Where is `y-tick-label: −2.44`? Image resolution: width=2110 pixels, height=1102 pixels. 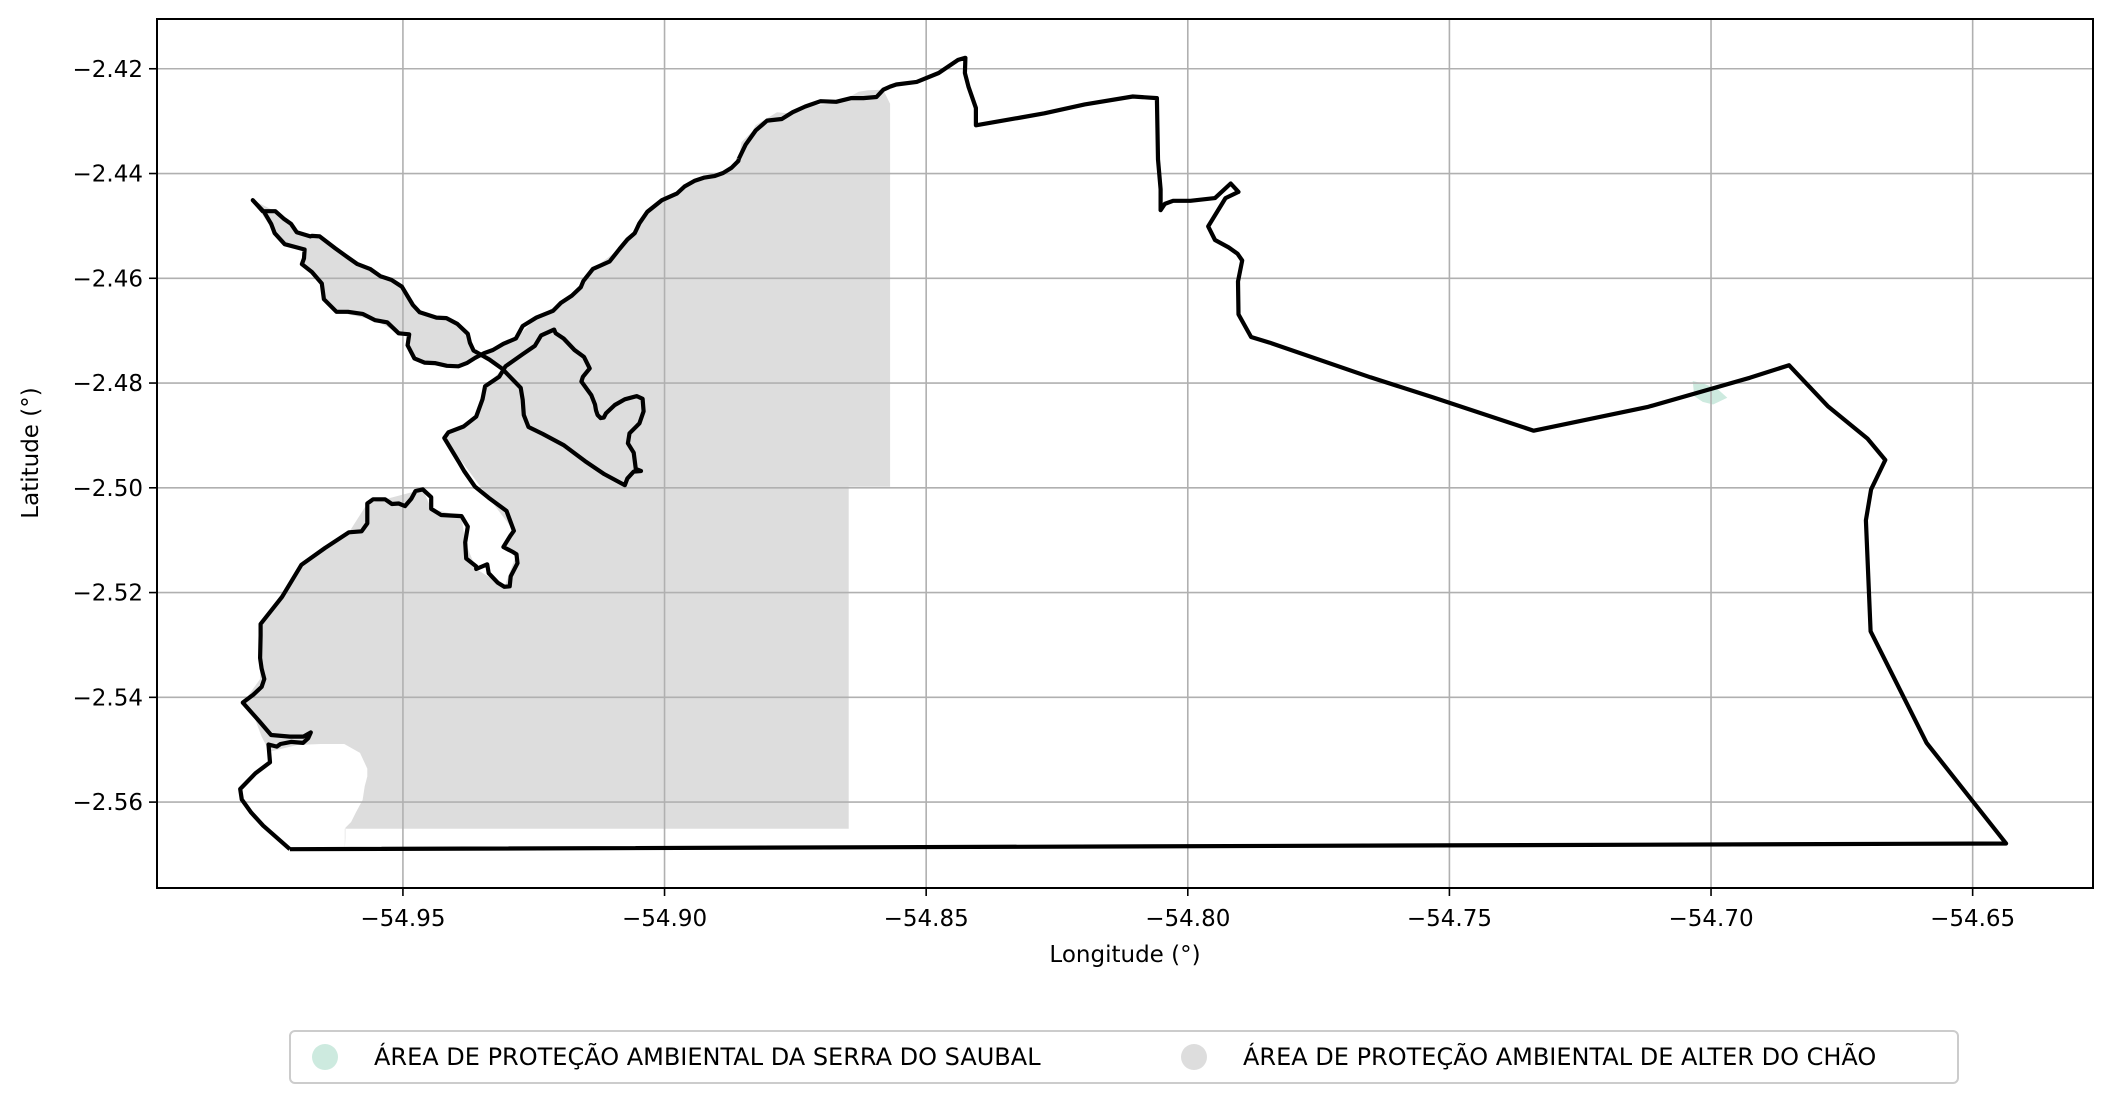 y-tick-label: −2.44 is located at coordinates (108, 175).